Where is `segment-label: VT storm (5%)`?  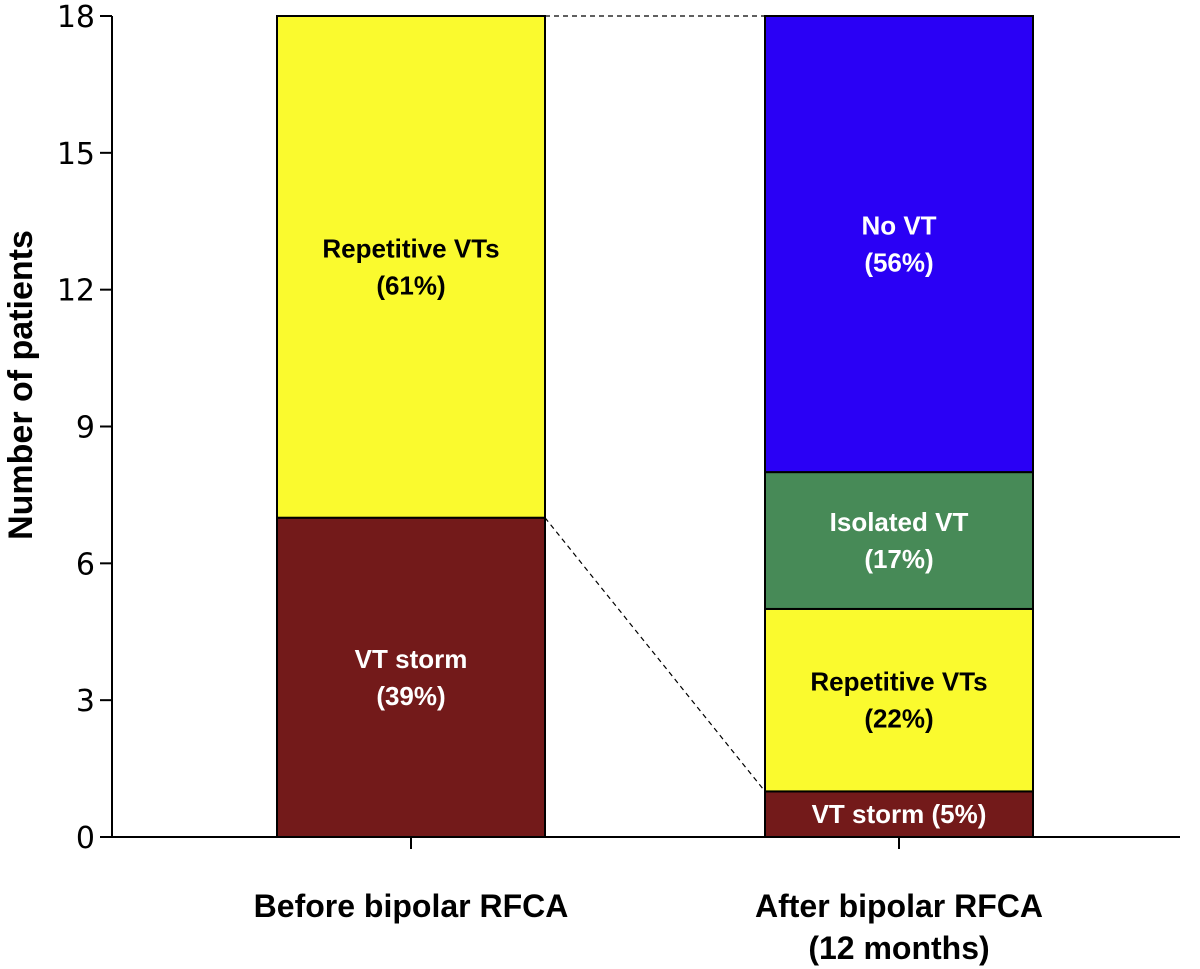 segment-label: VT storm (5%) is located at coordinates (899, 814).